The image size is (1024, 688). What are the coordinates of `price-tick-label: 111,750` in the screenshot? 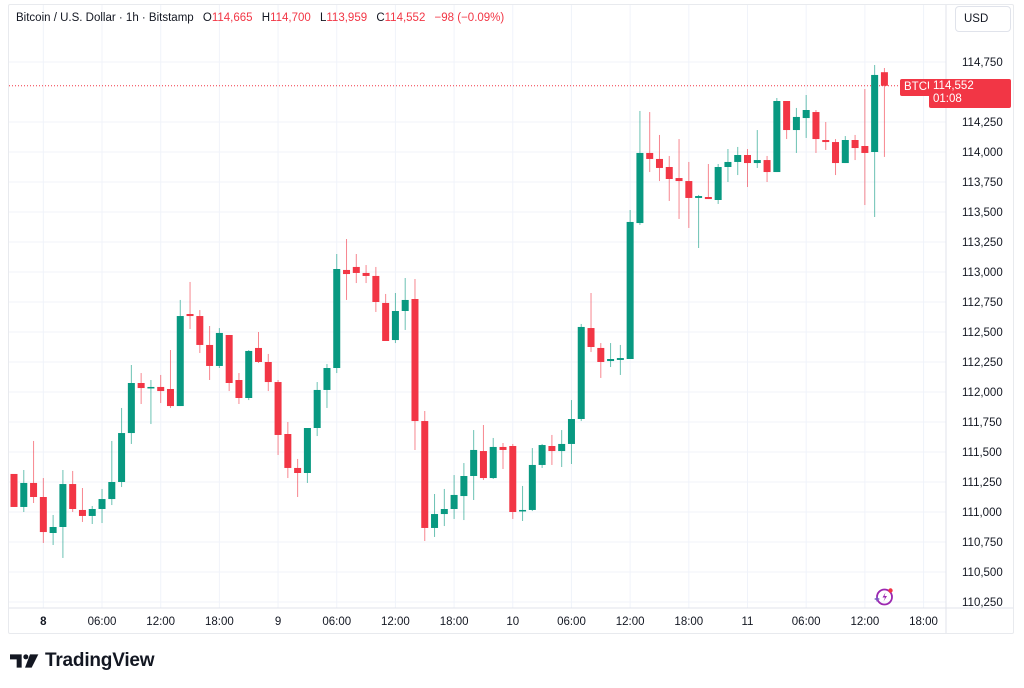 It's located at (982, 423).